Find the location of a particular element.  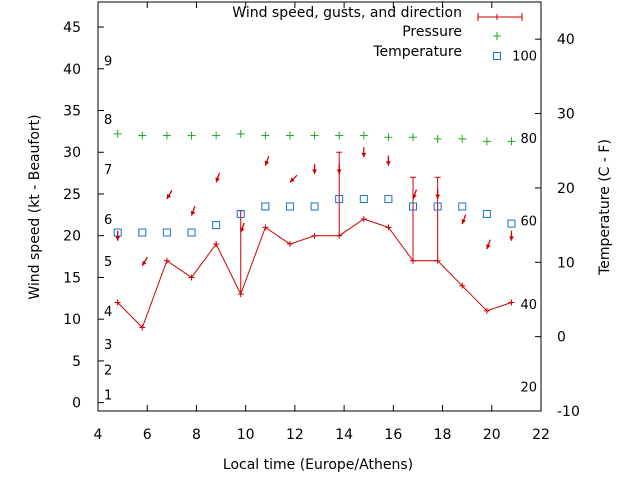

y2-tick-label: 20 is located at coordinates (566, 189).